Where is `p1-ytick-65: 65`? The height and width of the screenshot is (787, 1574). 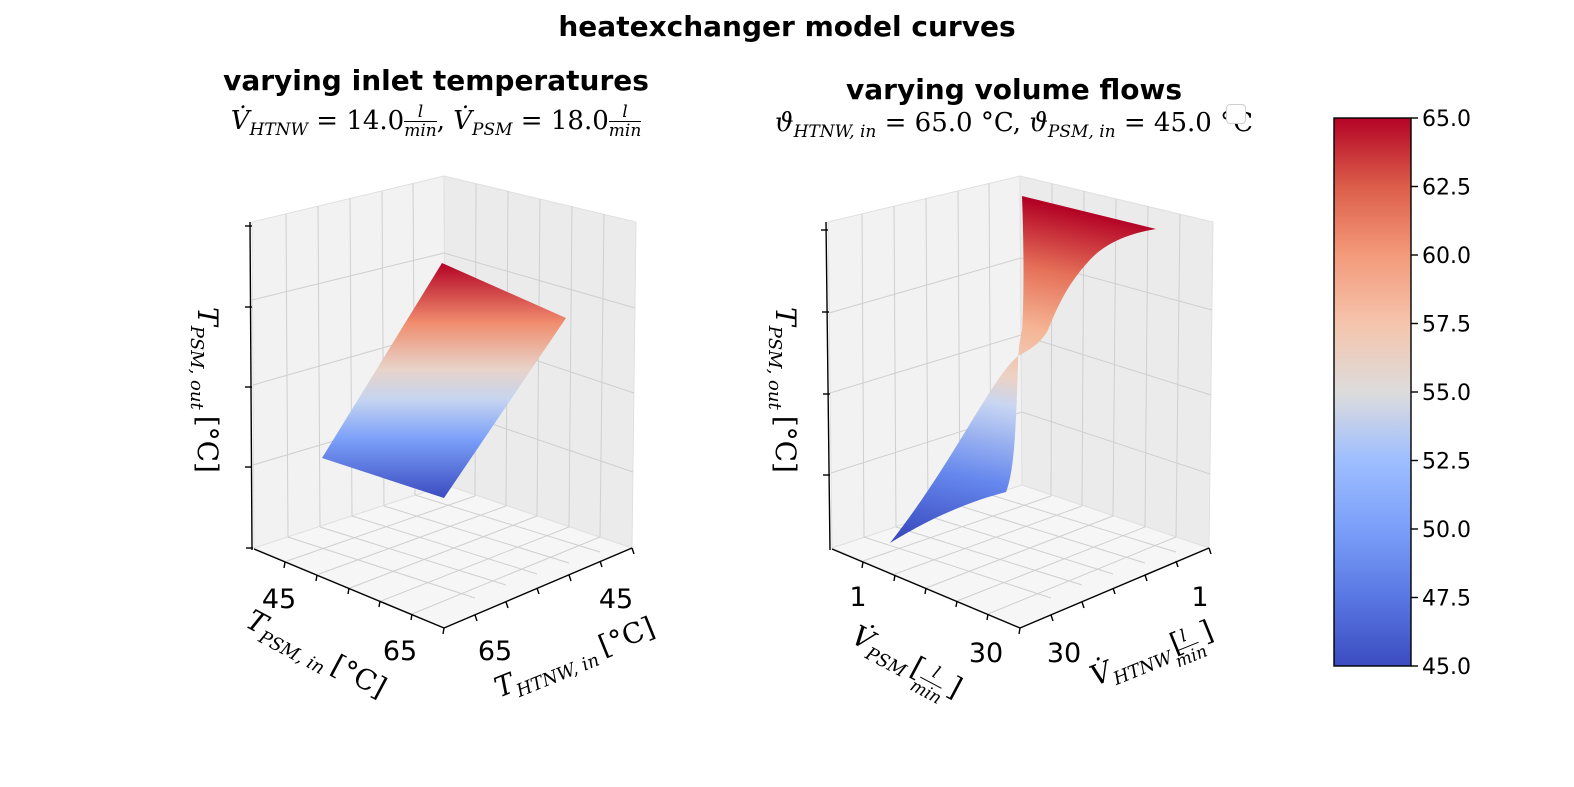 p1-ytick-65: 65 is located at coordinates (400, 651).